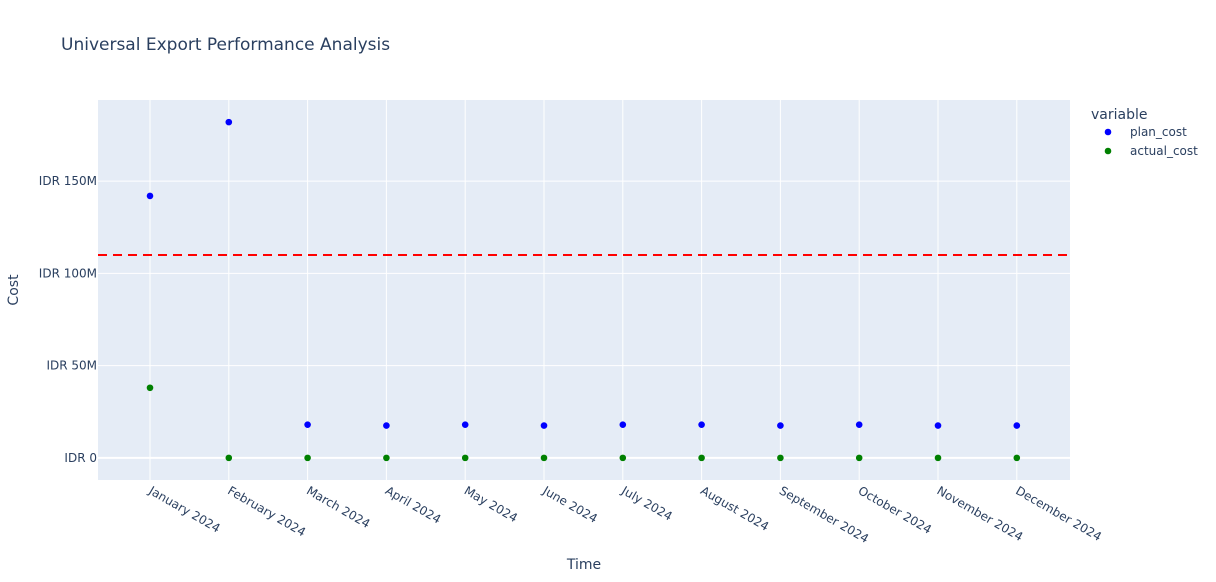 This screenshot has height=582, width=1216. Describe the element at coordinates (68, 273) in the screenshot. I see `y-tick-label: IDR 100M` at that location.